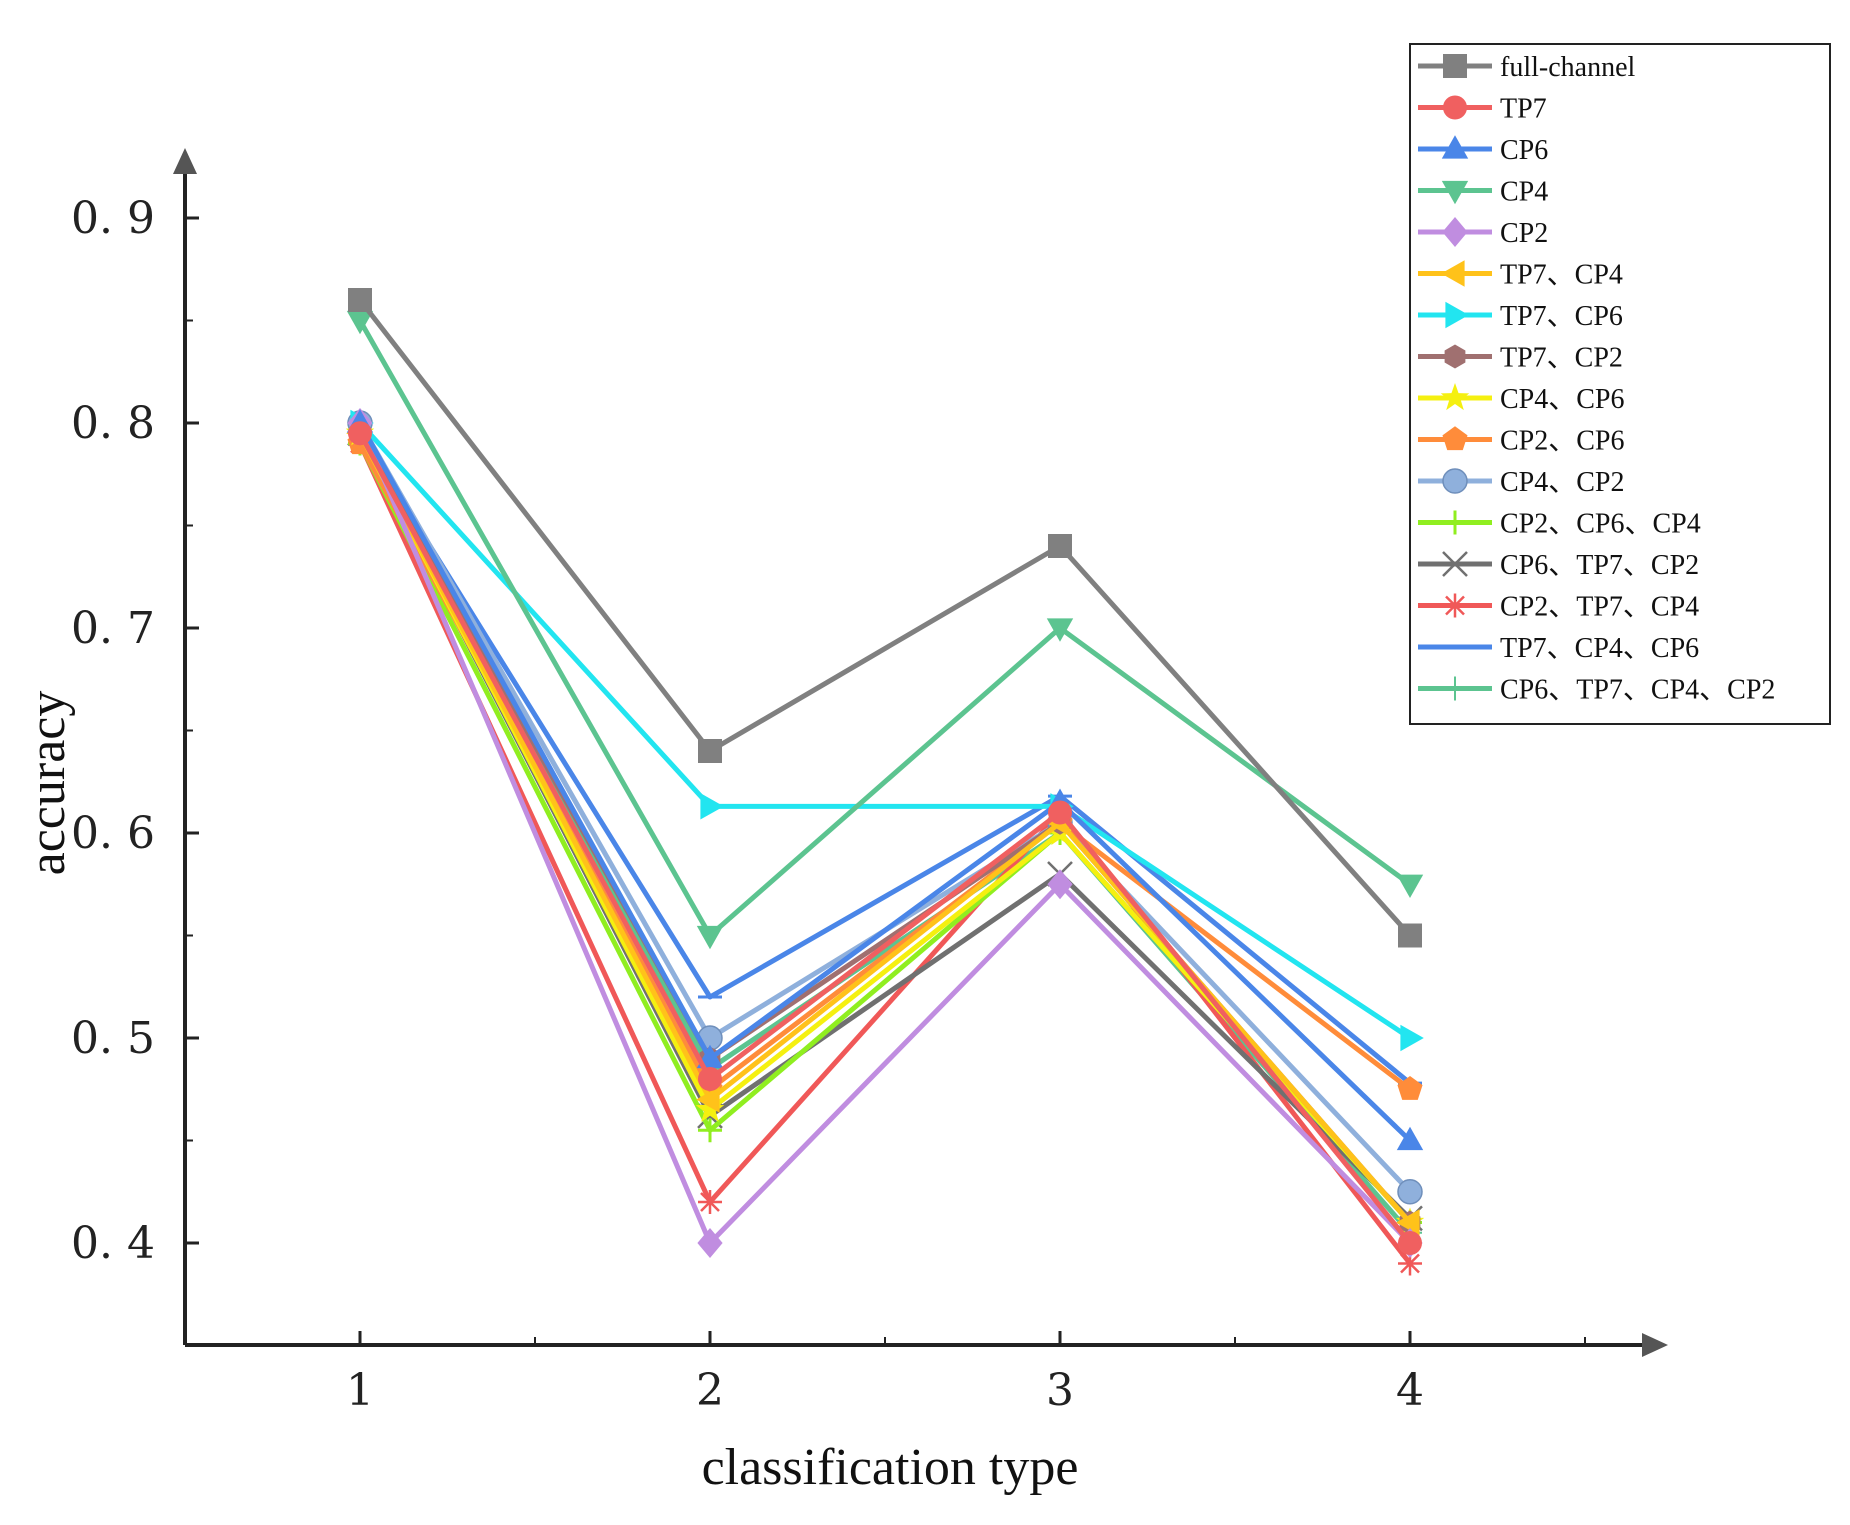  I want to click on legend-label: CP4、CP2, so click(1562, 482).